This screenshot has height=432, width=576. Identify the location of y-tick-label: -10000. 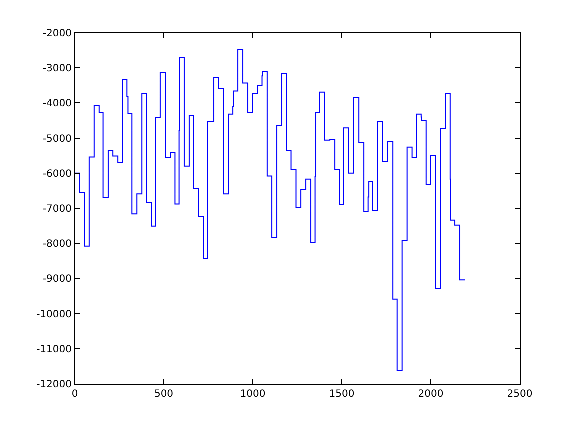
(54, 314).